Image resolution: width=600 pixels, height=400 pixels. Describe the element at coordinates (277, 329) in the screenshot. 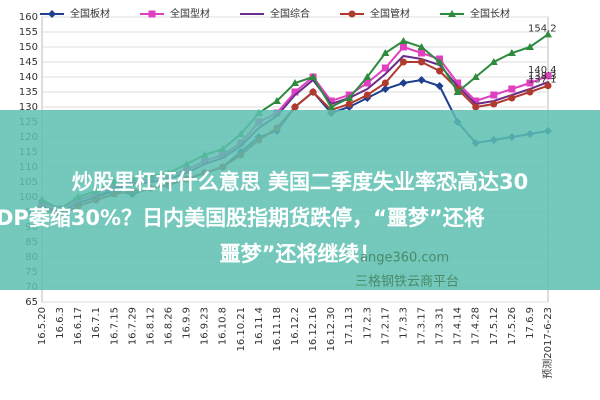

I see `x-tick-label: 16.11.18` at that location.